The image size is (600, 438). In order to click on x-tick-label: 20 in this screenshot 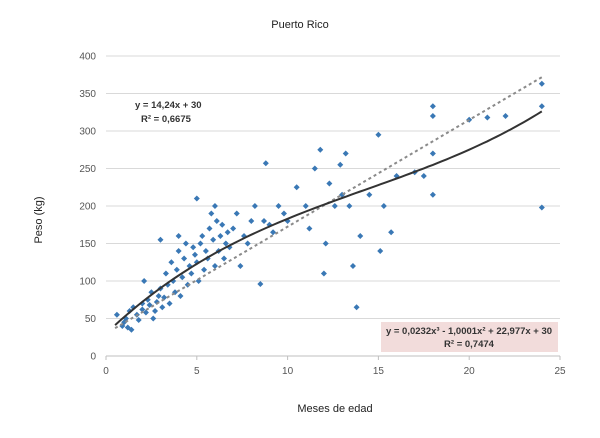, I will do `click(470, 371)`.